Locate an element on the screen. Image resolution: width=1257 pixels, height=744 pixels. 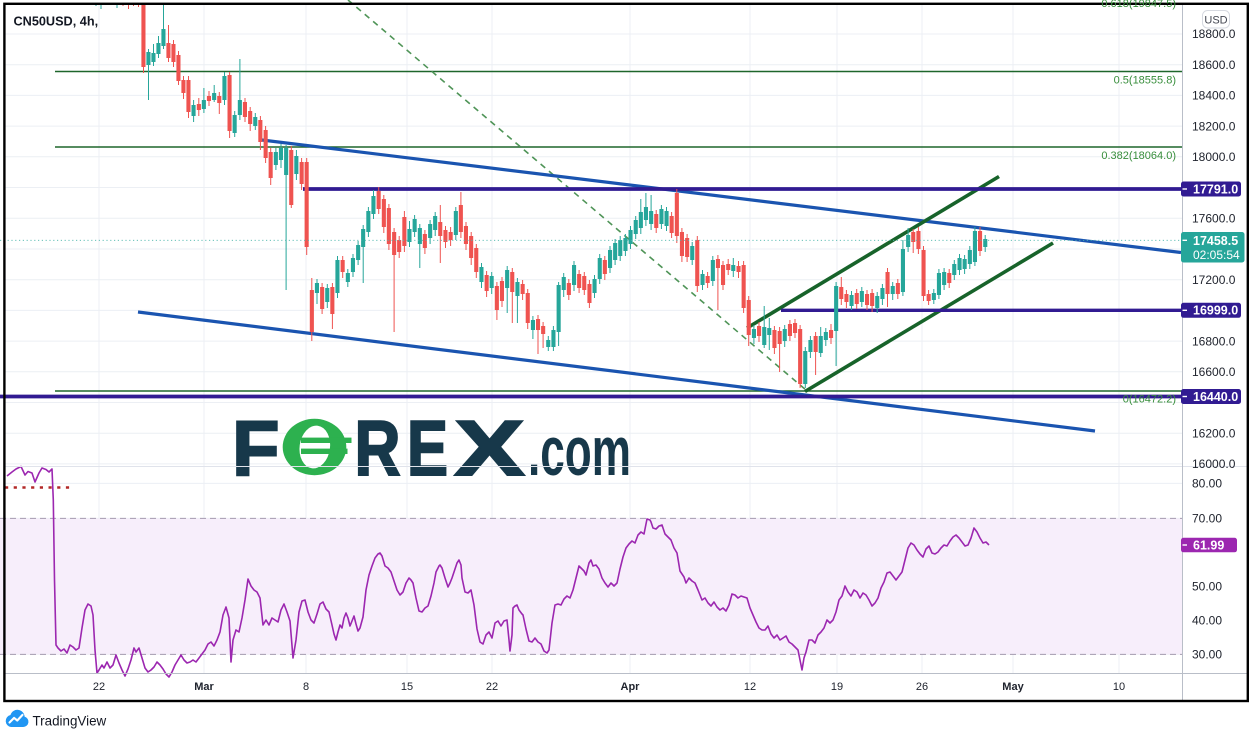
svg-text: TradingView is located at coordinates (70, 720).